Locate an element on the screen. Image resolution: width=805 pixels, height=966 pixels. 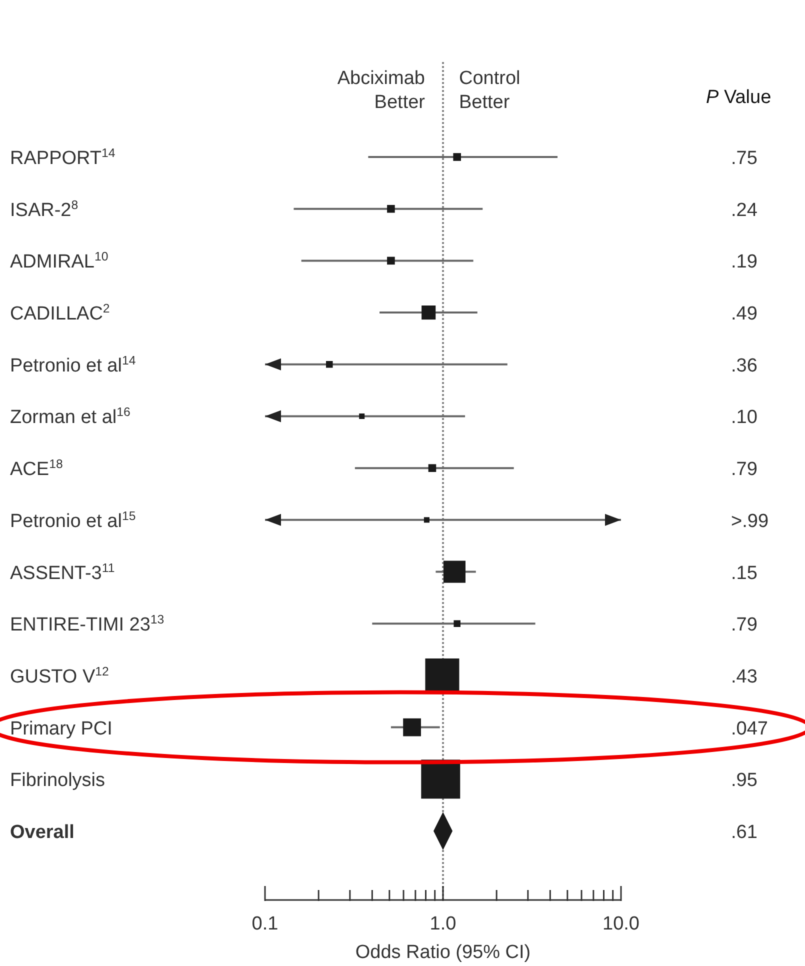
y-tick-label: GUSTO V$^{12}$ is located at coordinates (60, 676).